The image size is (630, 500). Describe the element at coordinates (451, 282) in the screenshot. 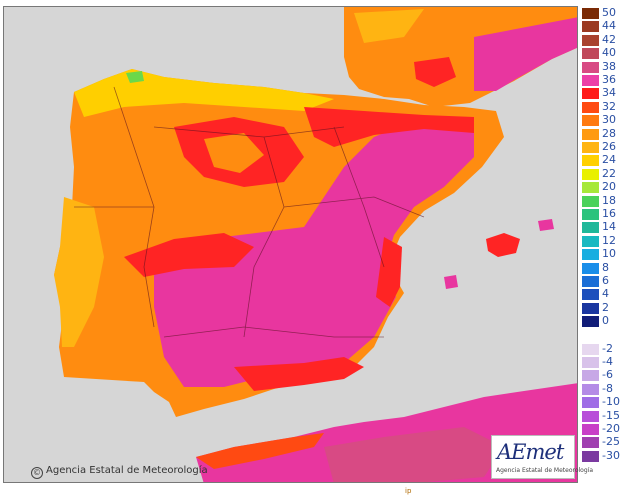

I see `ibiza-island` at that location.